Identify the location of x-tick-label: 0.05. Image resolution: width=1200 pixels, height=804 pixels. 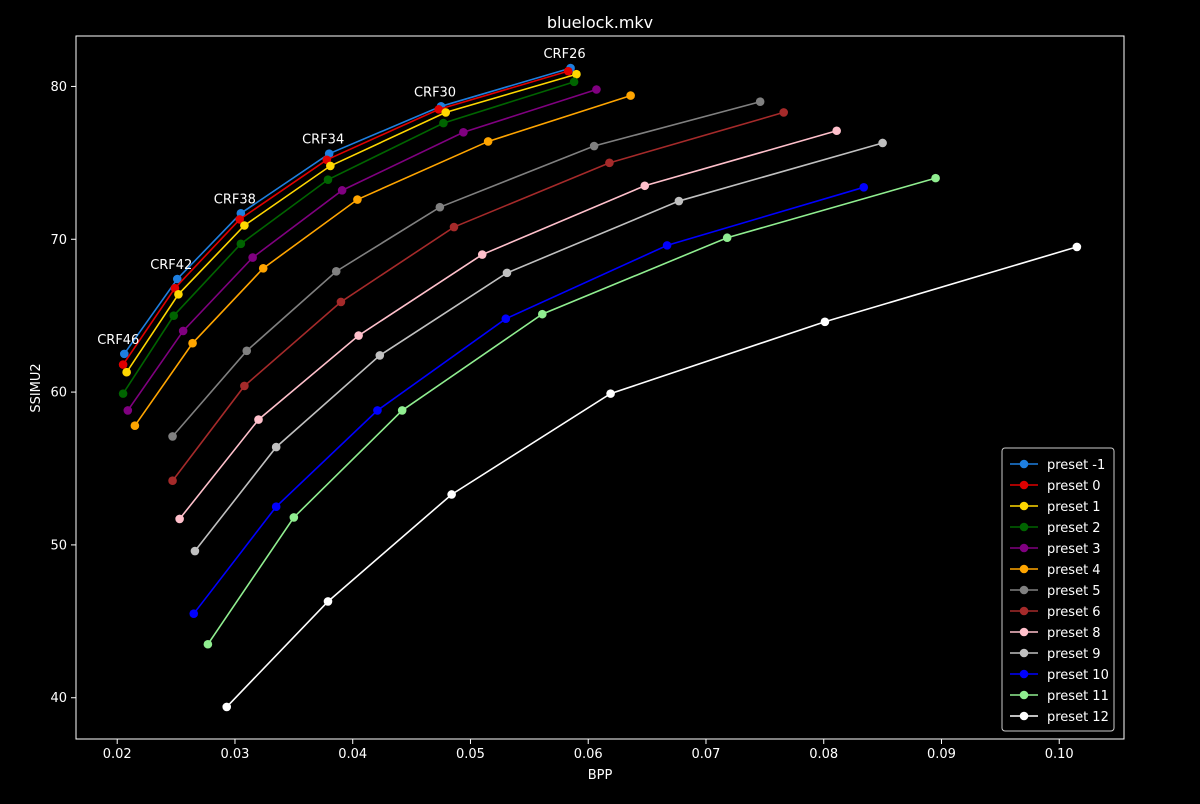
(470, 754).